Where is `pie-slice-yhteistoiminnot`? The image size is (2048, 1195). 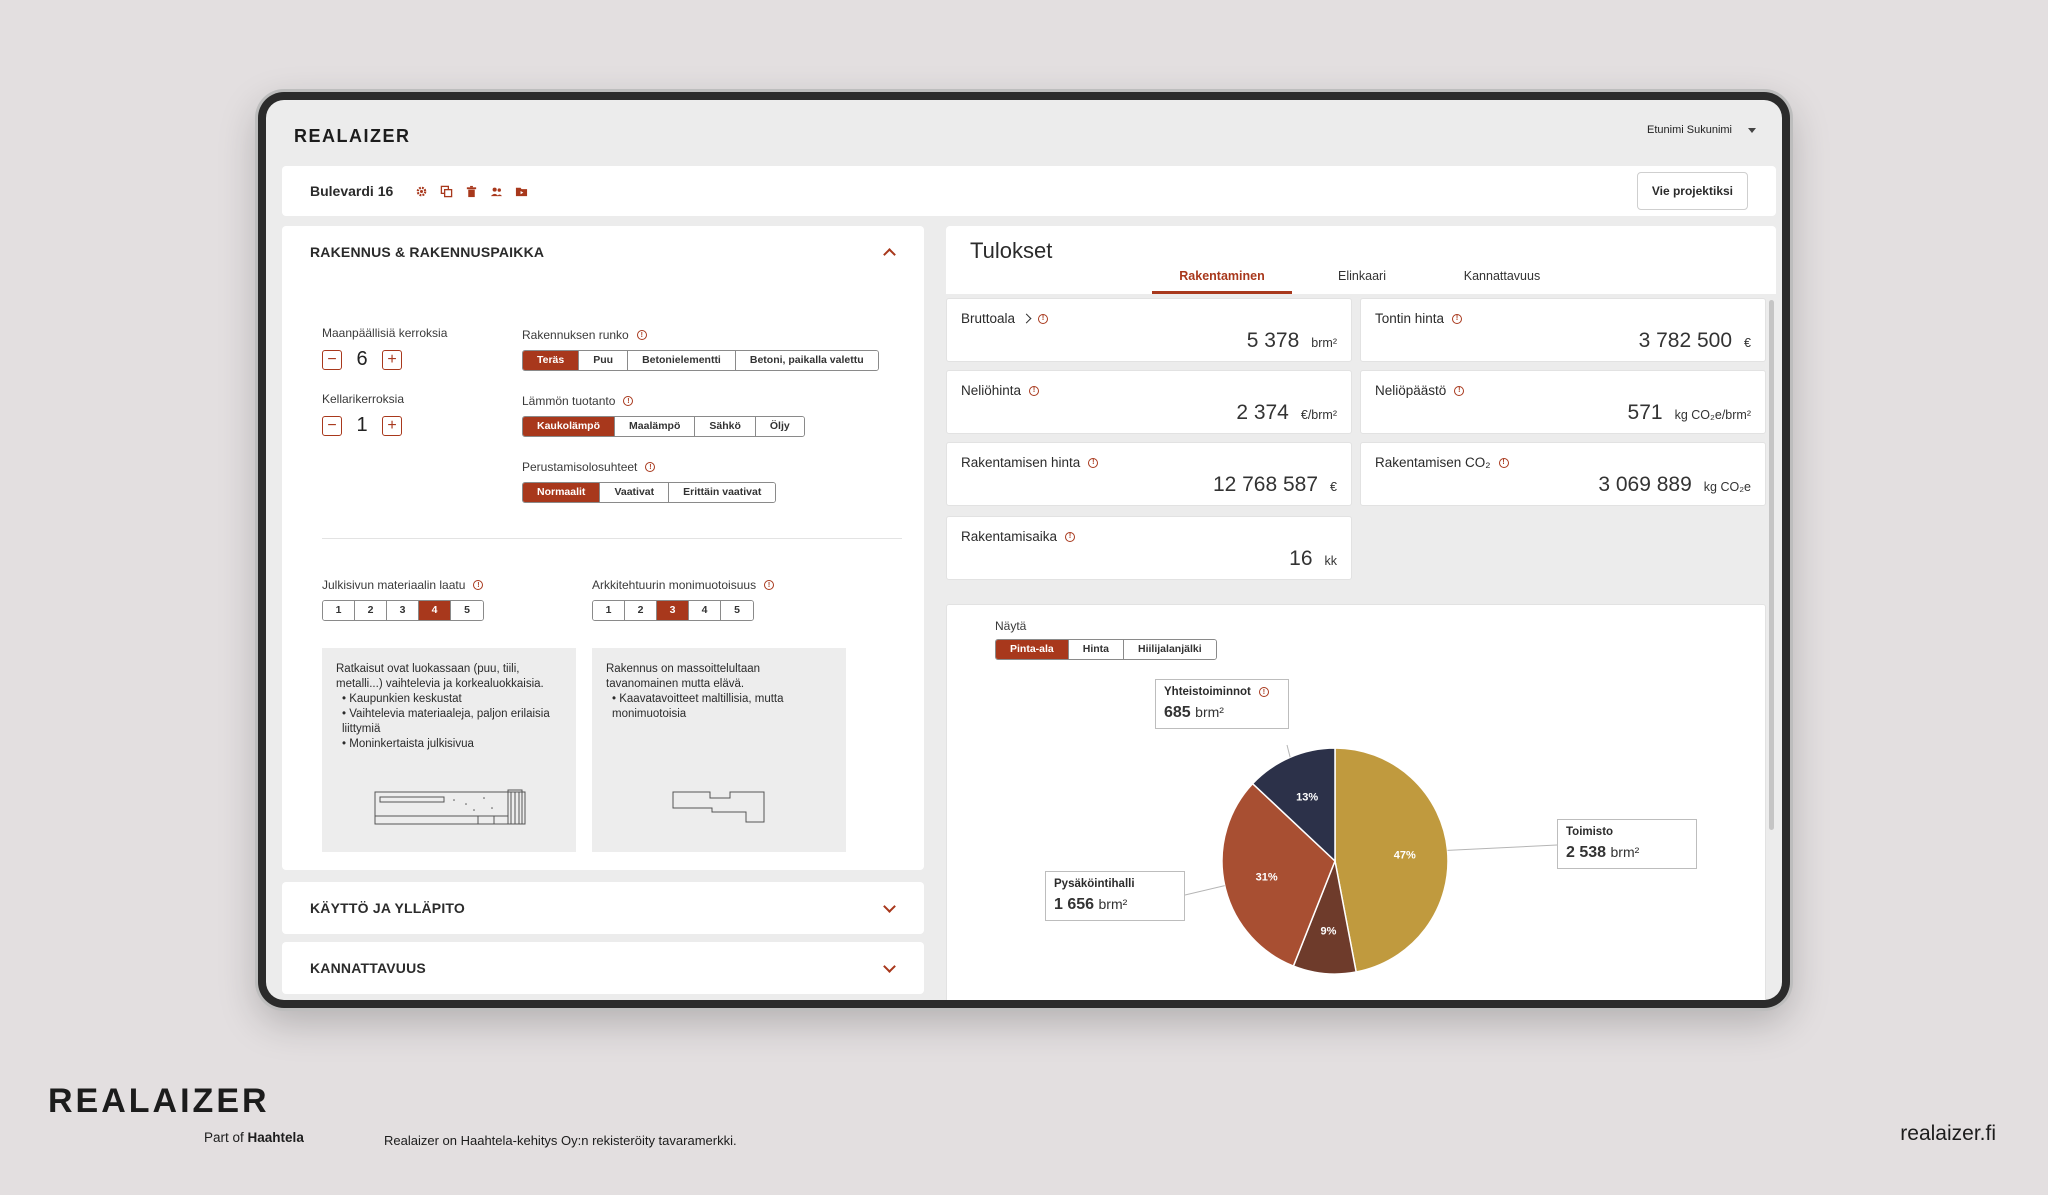
pie-slice-yhteistoiminnot is located at coordinates (1293, 805).